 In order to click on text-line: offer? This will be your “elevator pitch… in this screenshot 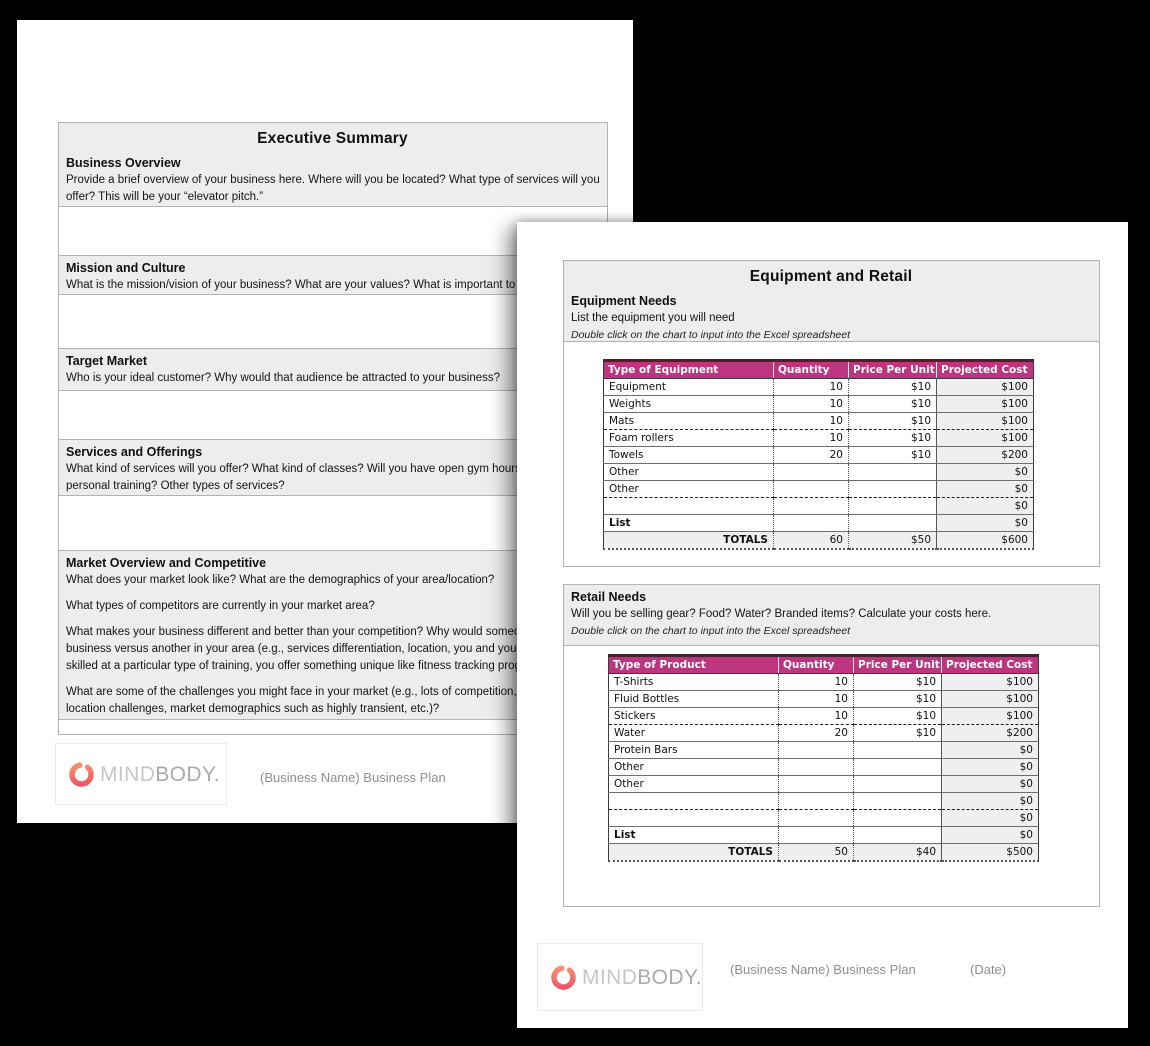, I will do `click(165, 197)`.